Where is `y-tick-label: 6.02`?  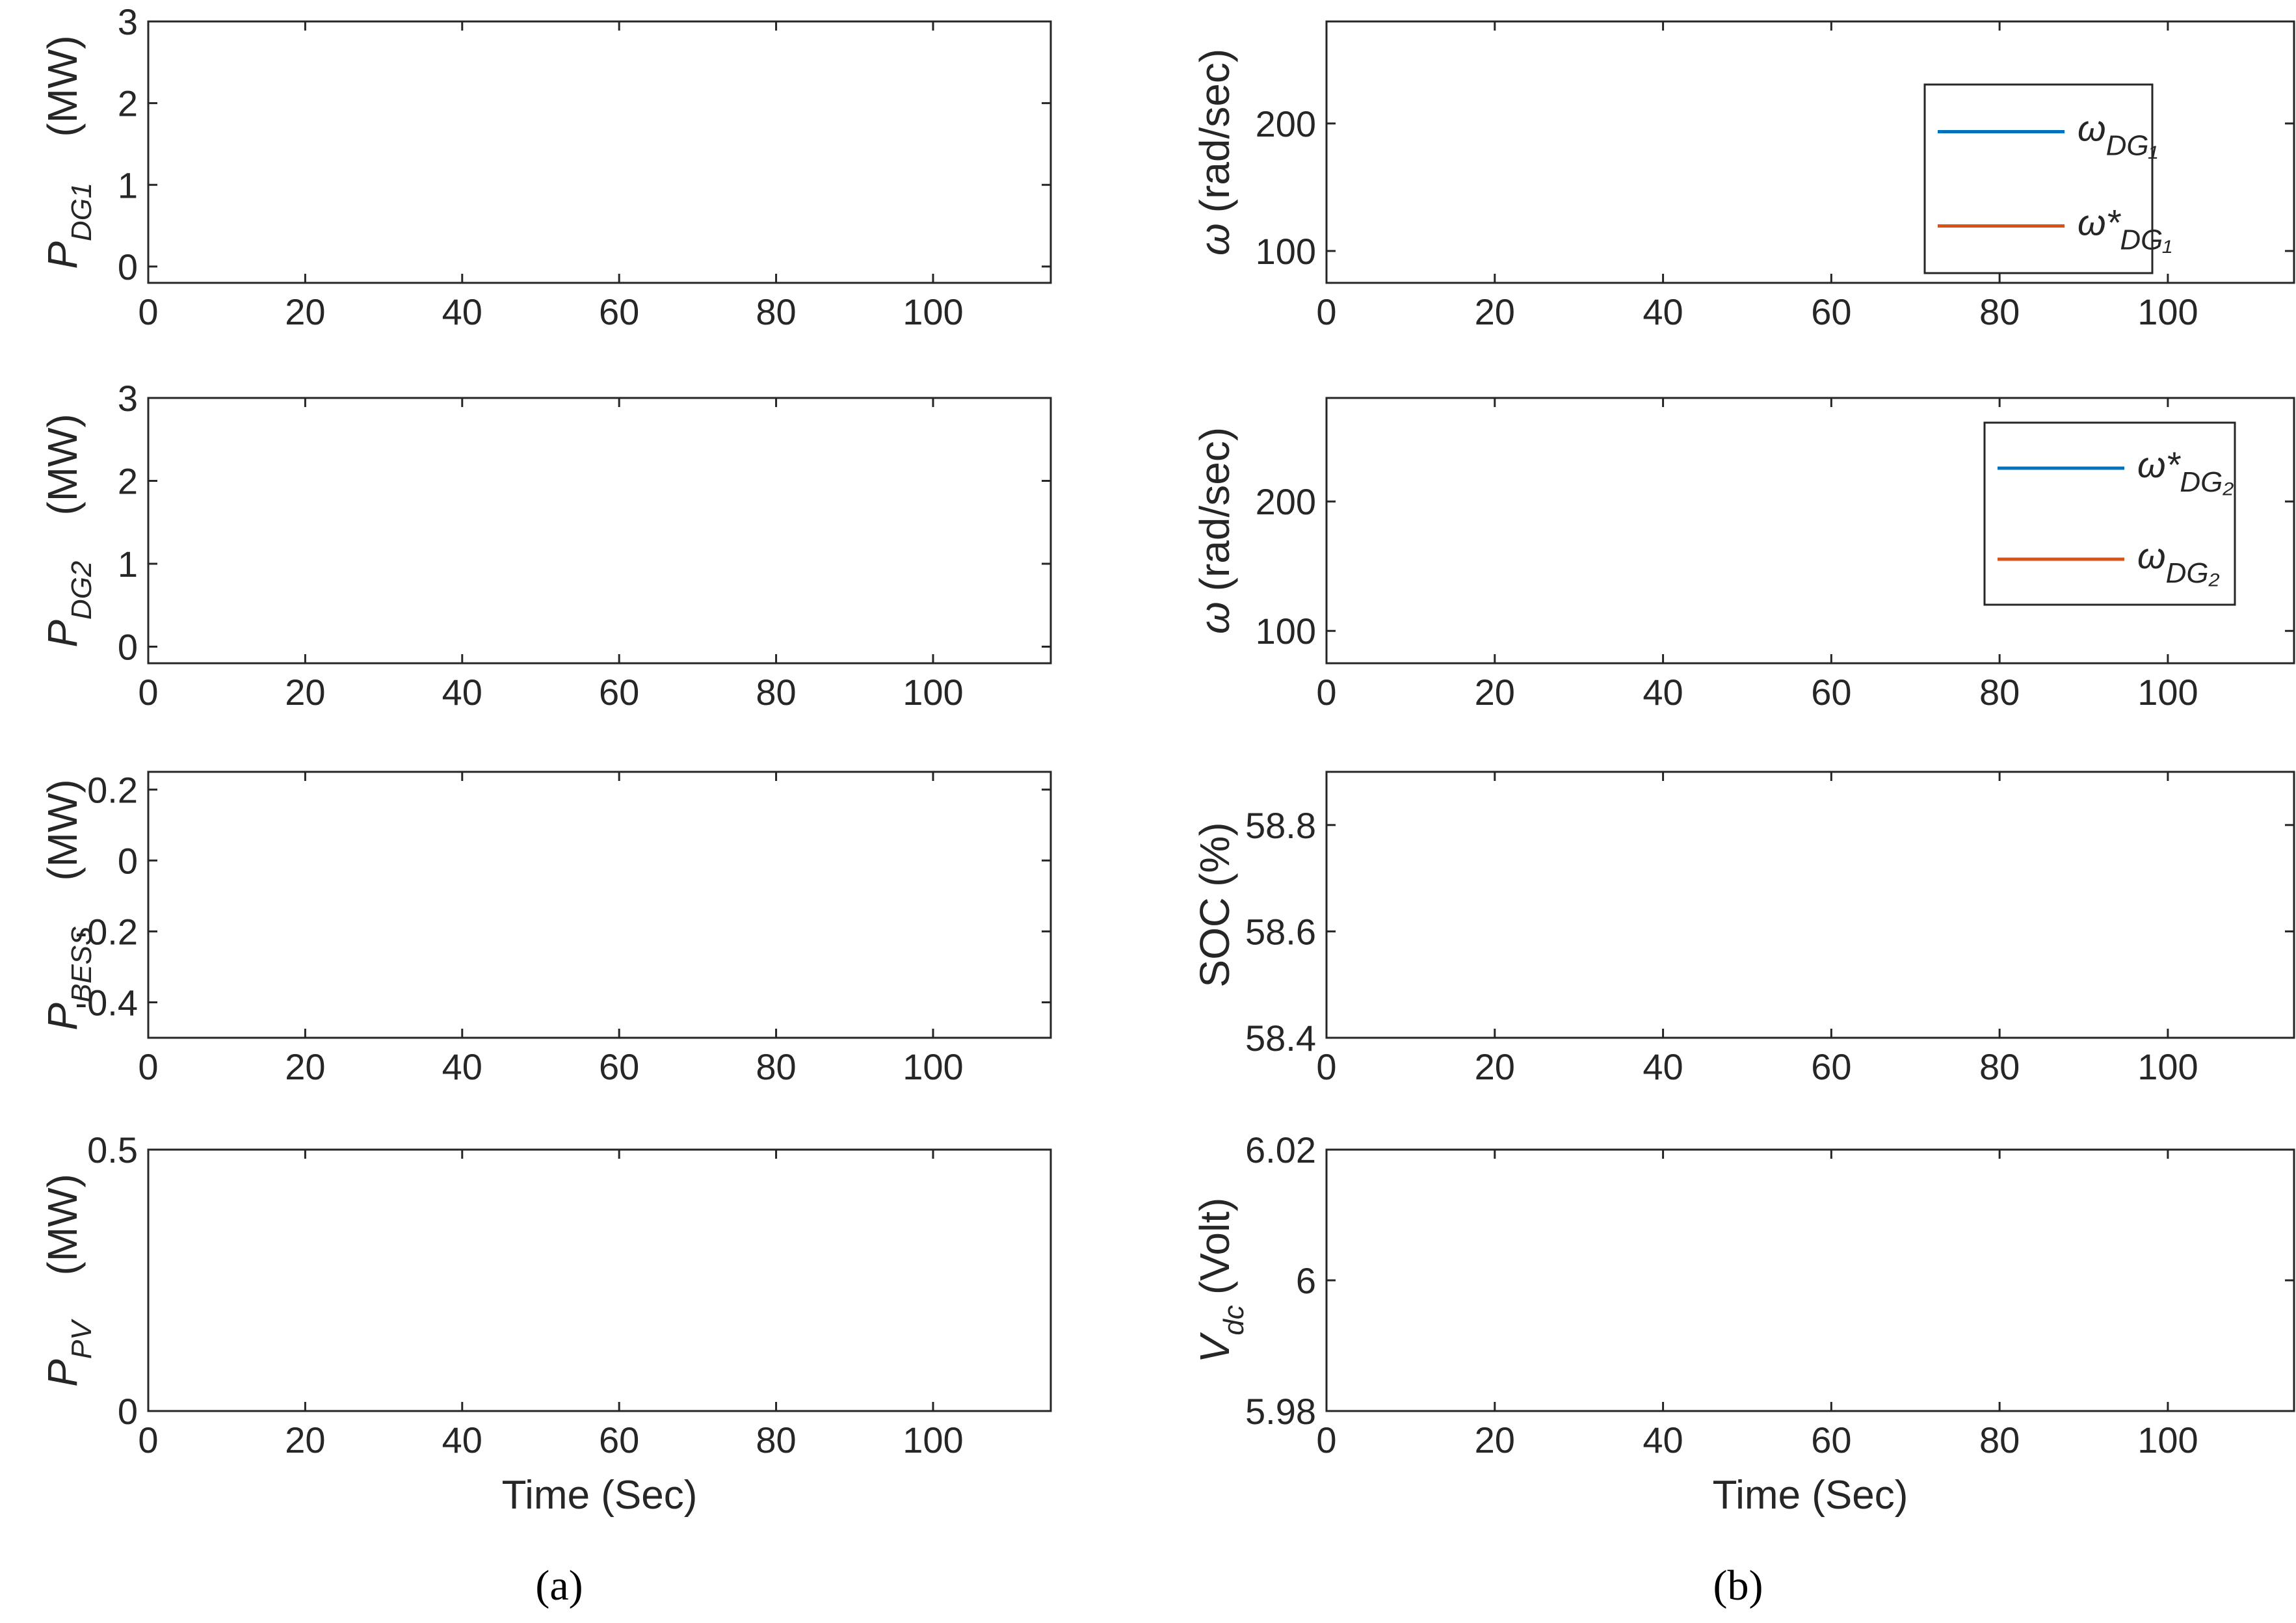
y-tick-label: 6.02 is located at coordinates (1281, 1149).